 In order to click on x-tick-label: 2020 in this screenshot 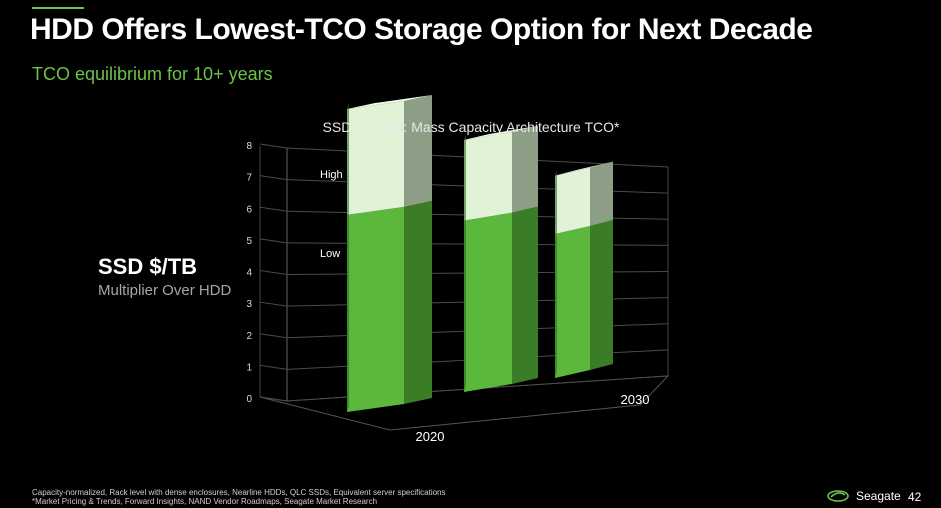, I will do `click(430, 436)`.